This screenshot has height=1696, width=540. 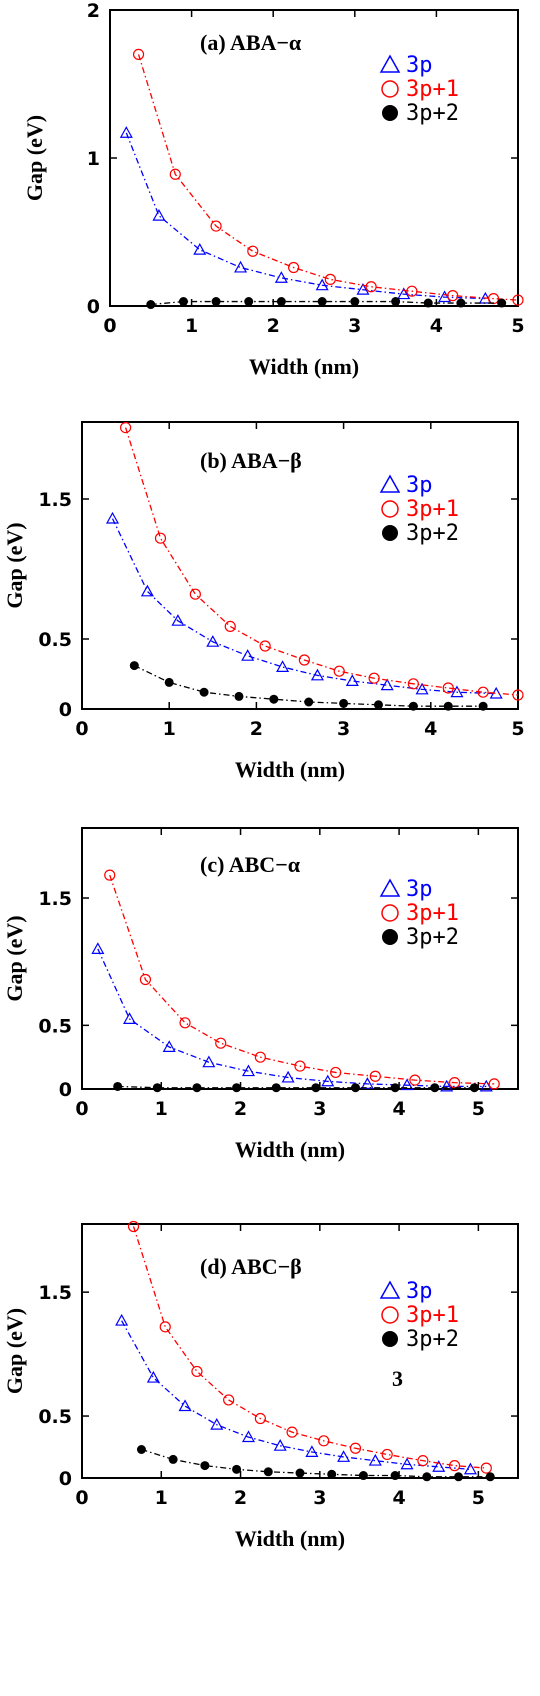 I want to click on x-tick-label: 0, so click(x=81, y=1109).